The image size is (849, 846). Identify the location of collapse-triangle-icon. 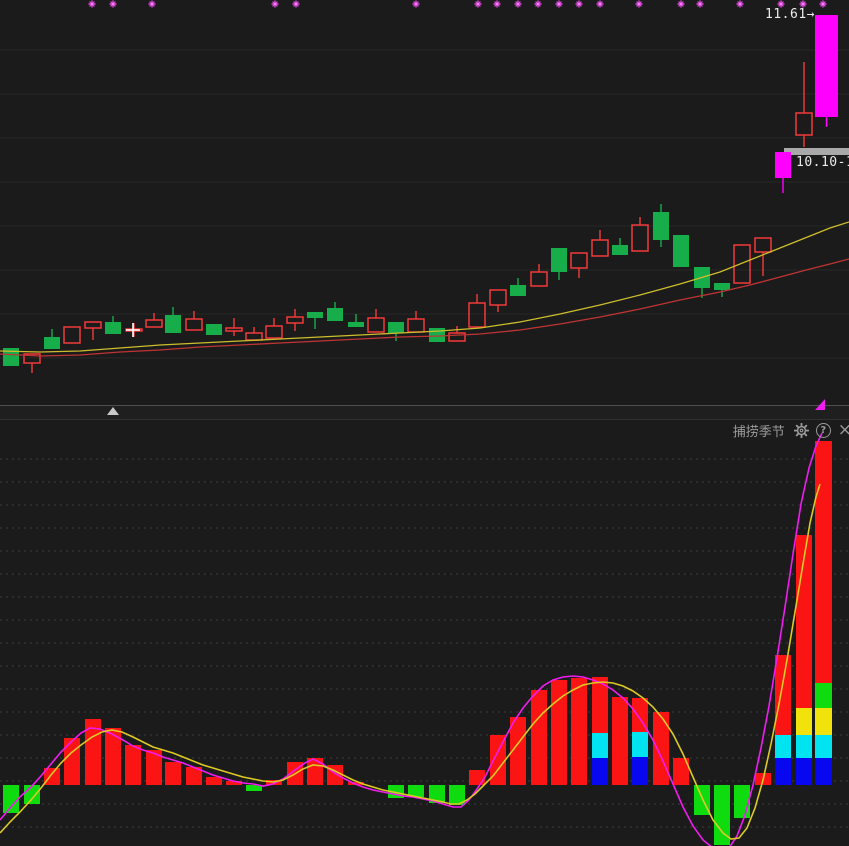
(113, 411).